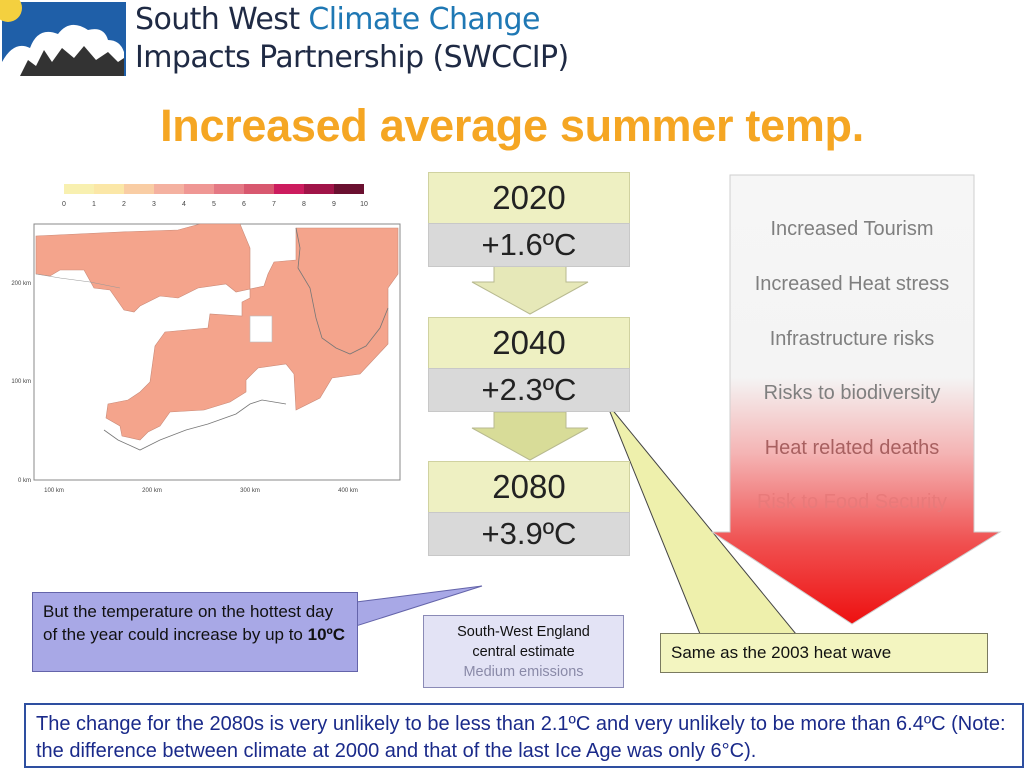  Describe the element at coordinates (63, 38) in the screenshot. I see `swccip-logo` at that location.